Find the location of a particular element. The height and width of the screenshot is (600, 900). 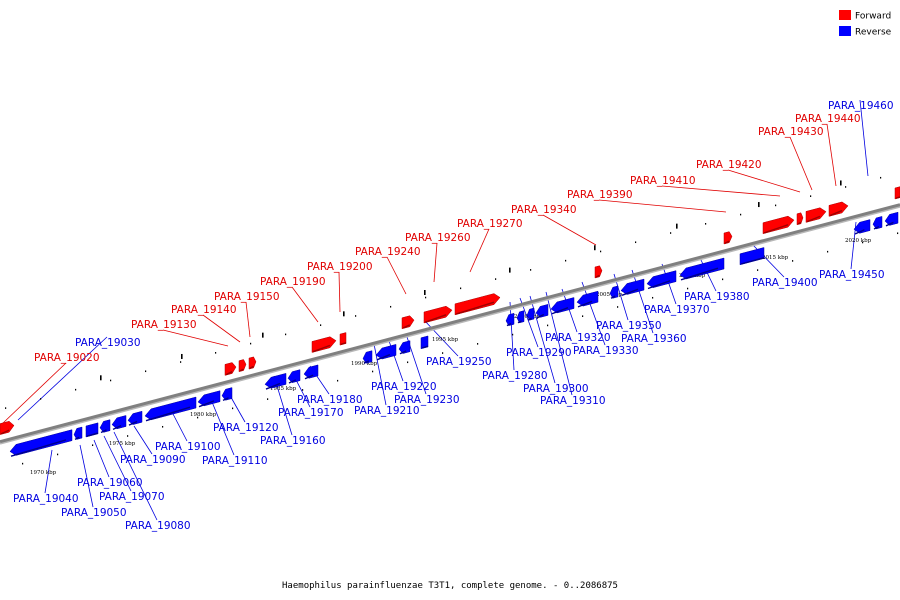

gene-label-para-19420: PARA_19420 is located at coordinates (729, 165).